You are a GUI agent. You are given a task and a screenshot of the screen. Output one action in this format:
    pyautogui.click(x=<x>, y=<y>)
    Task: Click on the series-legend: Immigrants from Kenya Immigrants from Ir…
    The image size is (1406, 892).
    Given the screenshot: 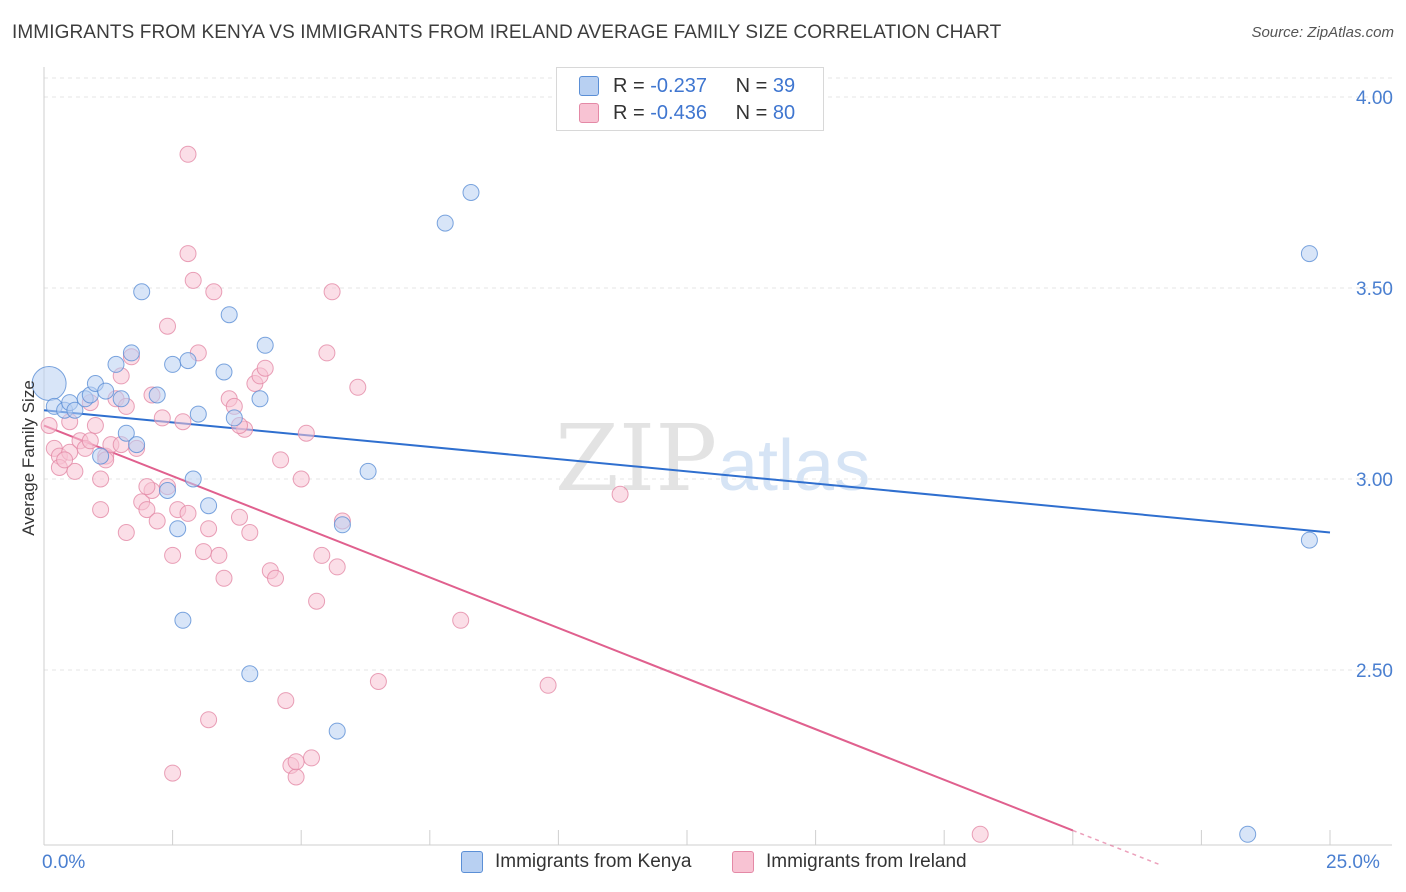 What is the action you would take?
    pyautogui.click(x=703, y=865)
    